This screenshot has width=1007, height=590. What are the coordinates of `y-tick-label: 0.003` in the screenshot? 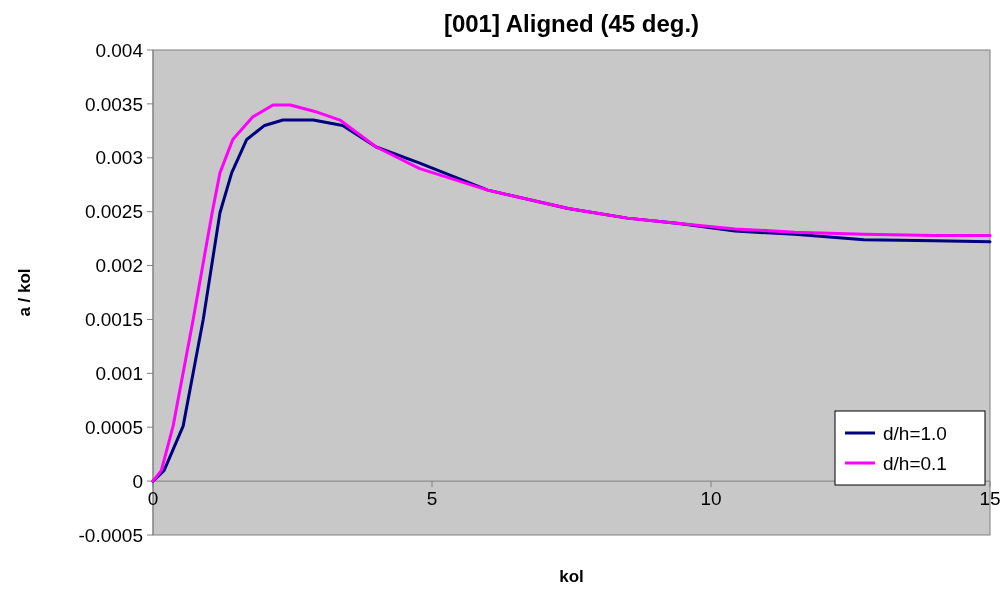 It's located at (119, 158).